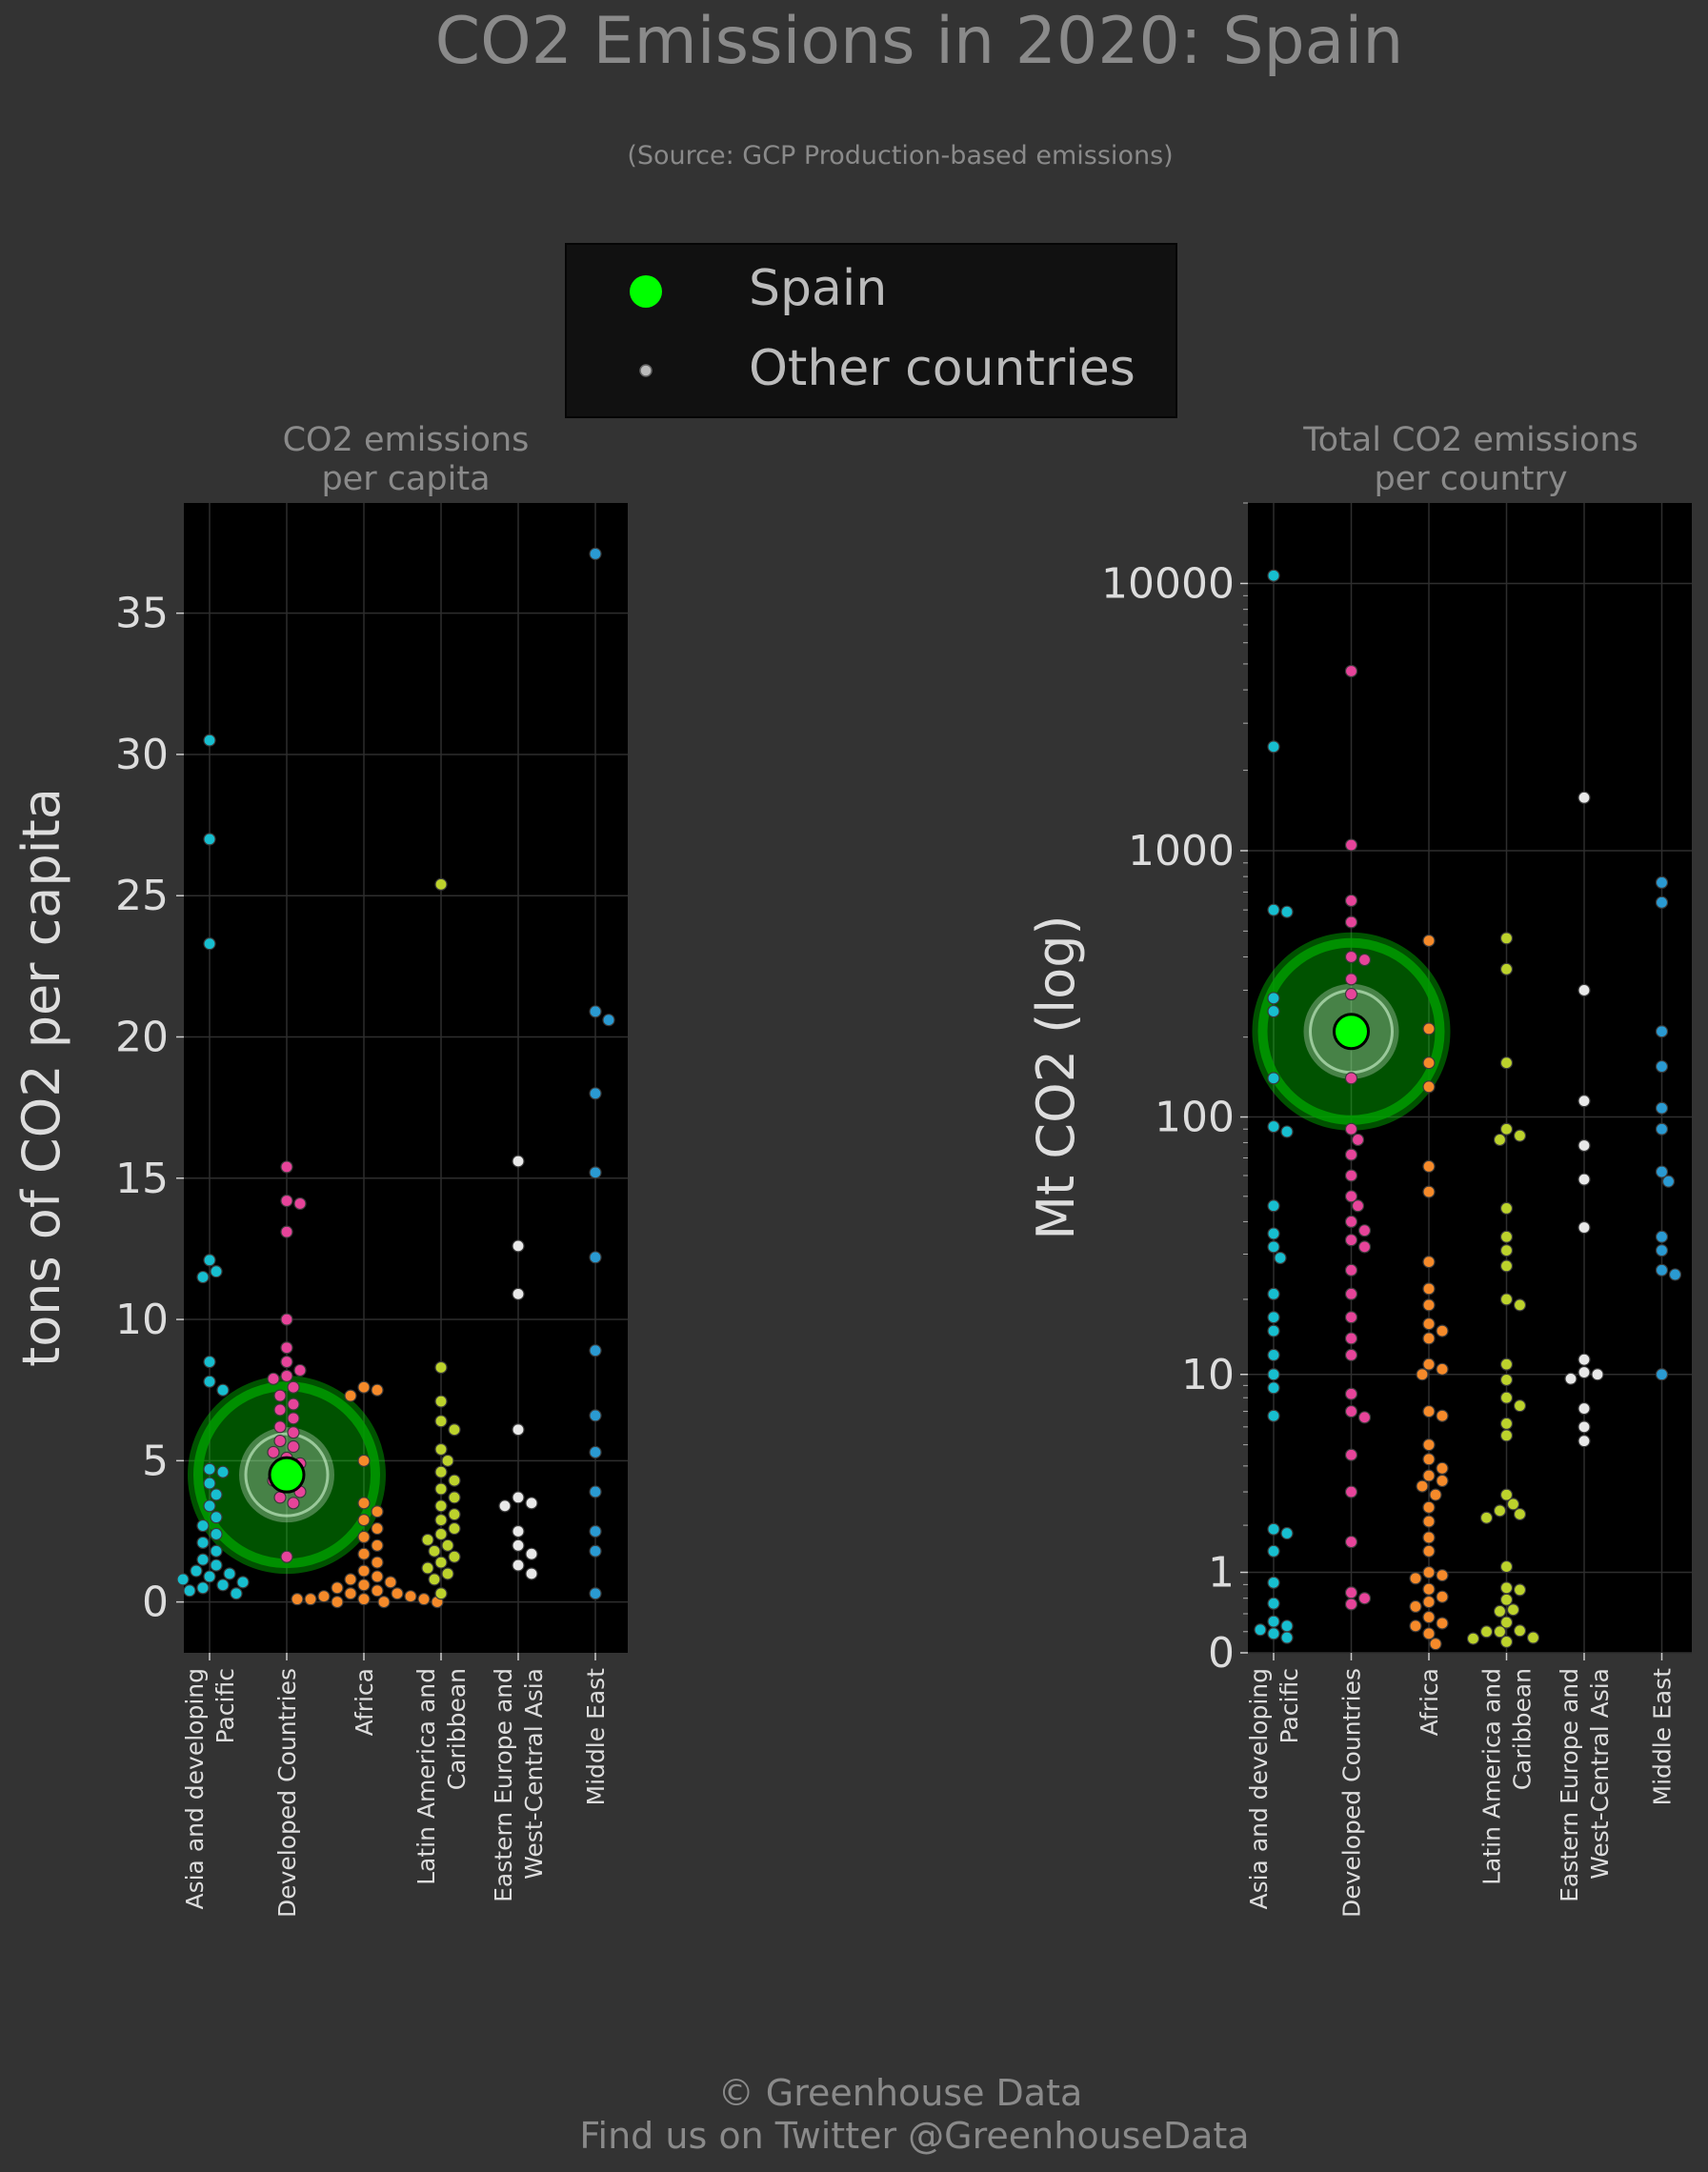 Image resolution: width=1708 pixels, height=2172 pixels. I want to click on plot-area, so click(1470, 1078).